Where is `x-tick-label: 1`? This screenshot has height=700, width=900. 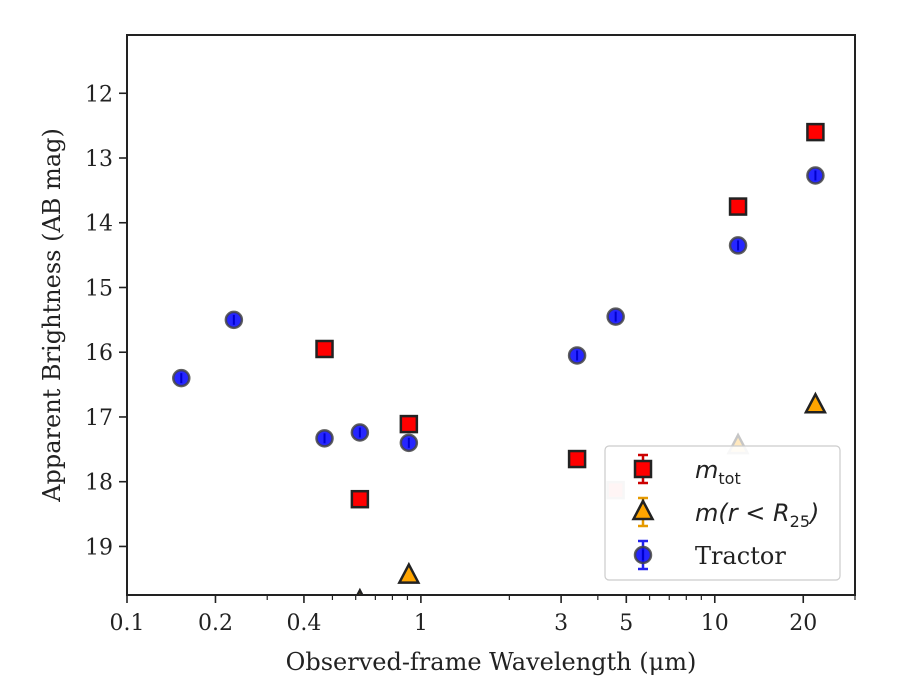 x-tick-label: 1 is located at coordinates (421, 623).